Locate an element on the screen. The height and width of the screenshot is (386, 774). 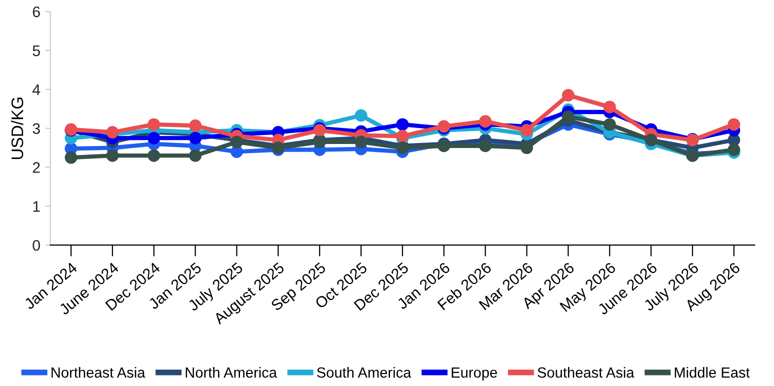
legend-label: South America is located at coordinates (364, 372).